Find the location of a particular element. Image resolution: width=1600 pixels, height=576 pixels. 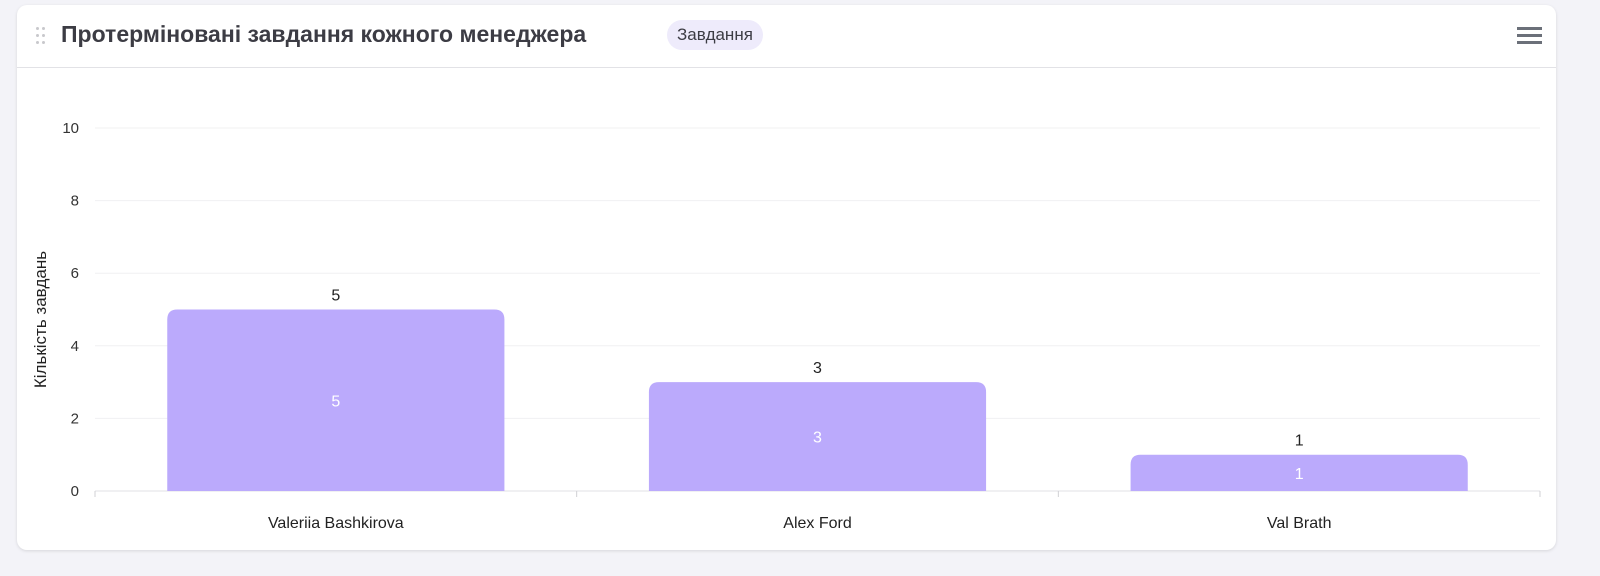

category-badge: Завдання is located at coordinates (715, 35).